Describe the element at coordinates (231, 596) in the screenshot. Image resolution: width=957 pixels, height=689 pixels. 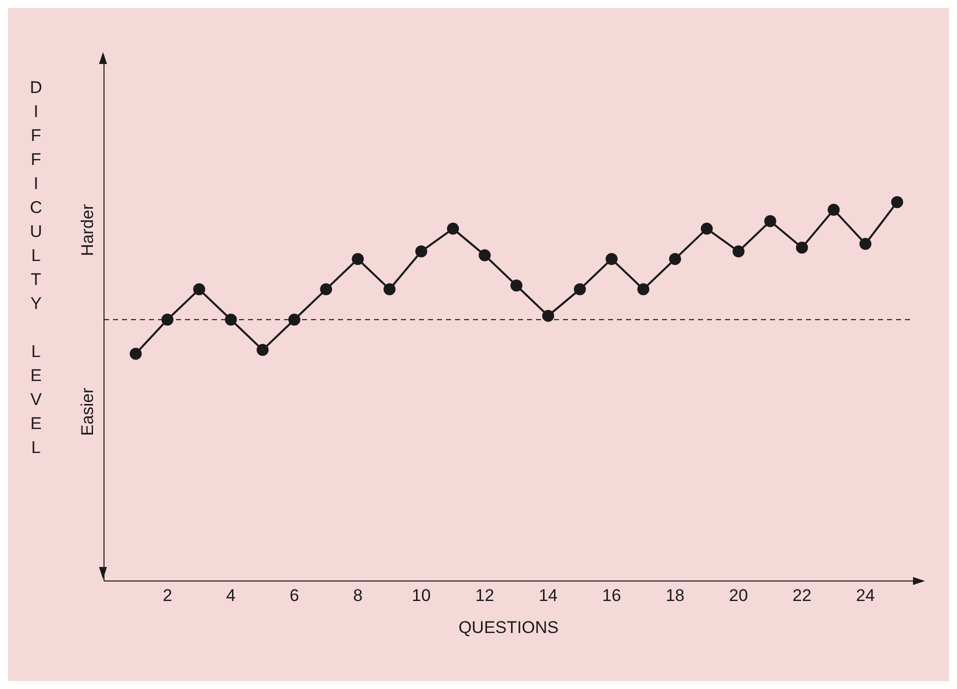
I see `x-tick-label: 4` at that location.